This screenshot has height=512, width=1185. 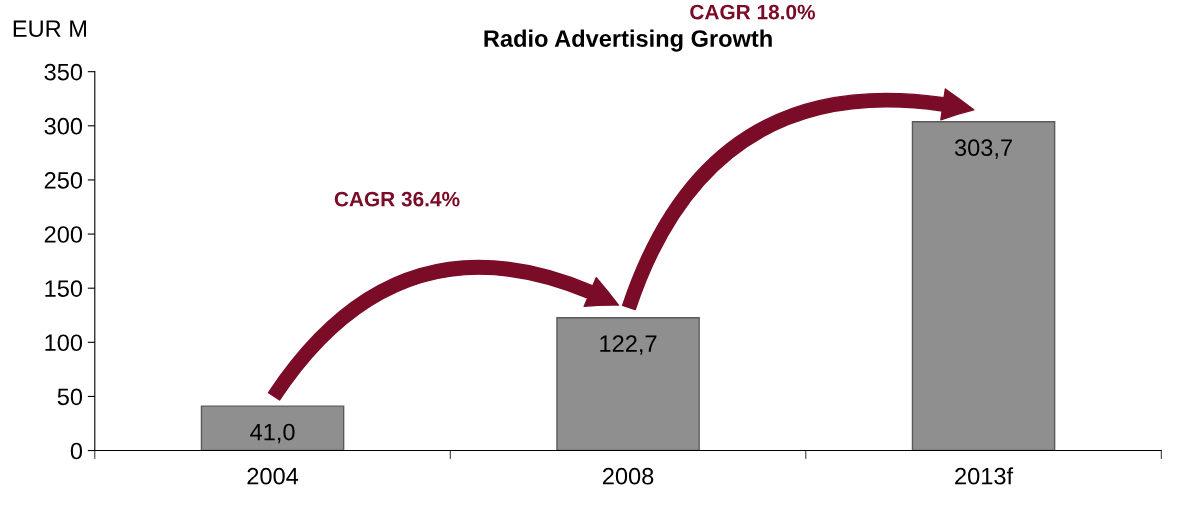 What do you see at coordinates (63, 180) in the screenshot?
I see `y-tick-label: 250` at bounding box center [63, 180].